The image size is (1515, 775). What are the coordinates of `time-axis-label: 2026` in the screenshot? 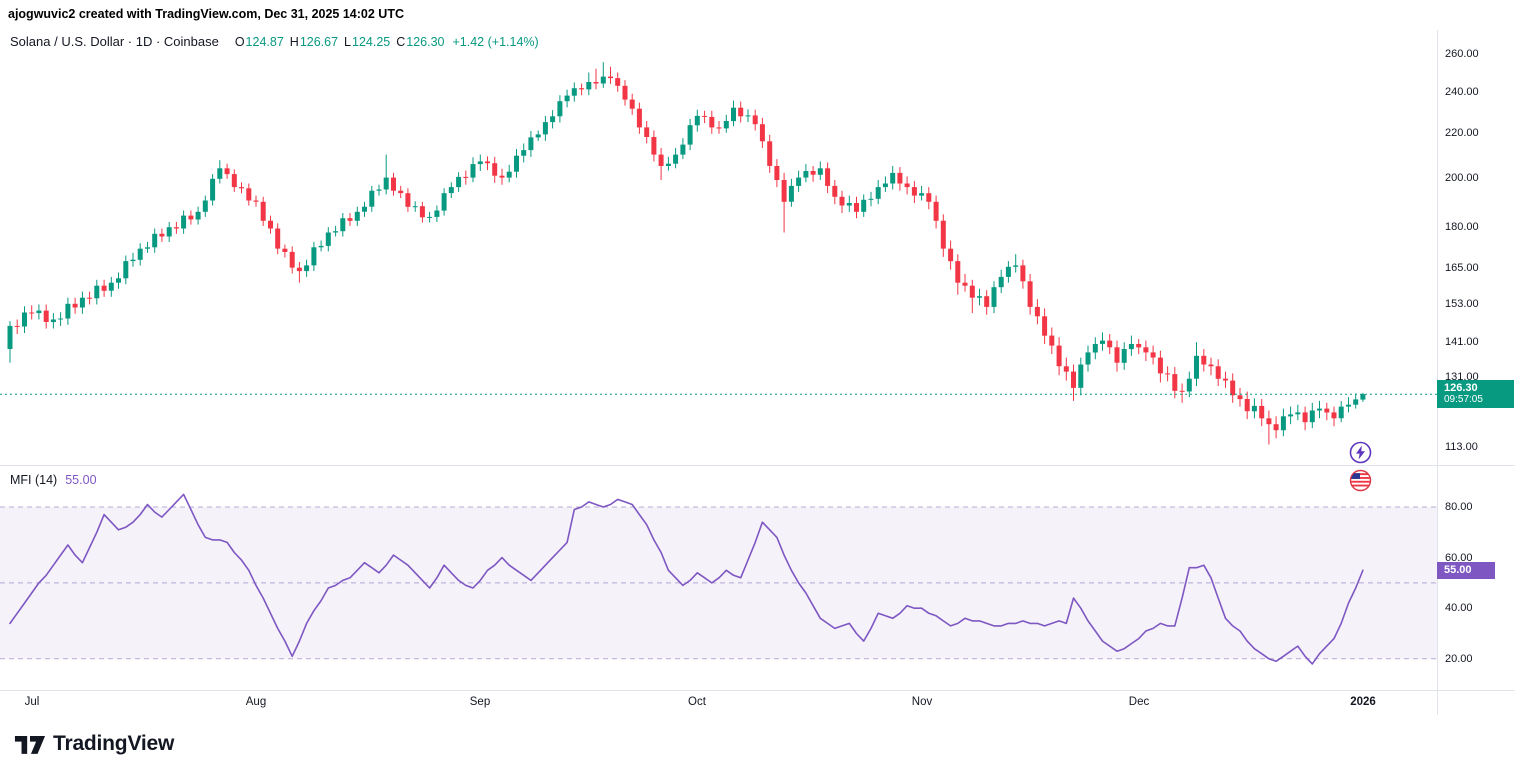 It's located at (1363, 702).